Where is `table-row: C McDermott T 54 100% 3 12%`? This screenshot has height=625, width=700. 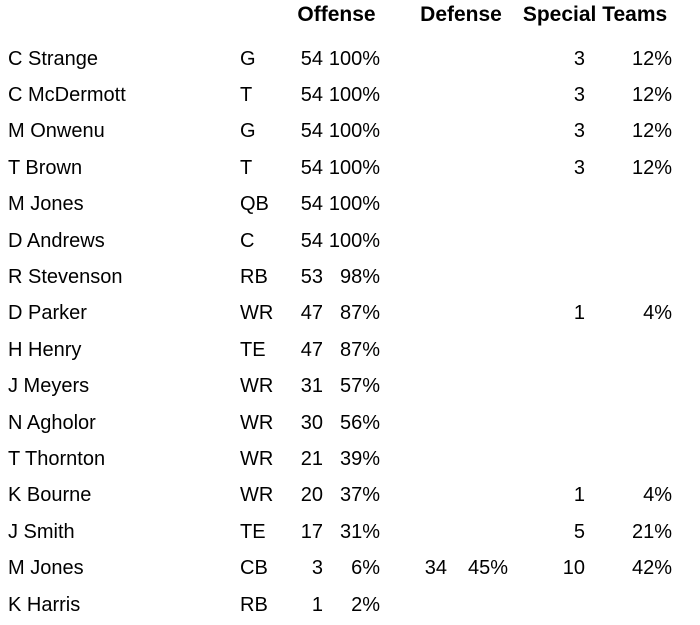 table-row: C McDermott T 54 100% 3 12% is located at coordinates (342, 95).